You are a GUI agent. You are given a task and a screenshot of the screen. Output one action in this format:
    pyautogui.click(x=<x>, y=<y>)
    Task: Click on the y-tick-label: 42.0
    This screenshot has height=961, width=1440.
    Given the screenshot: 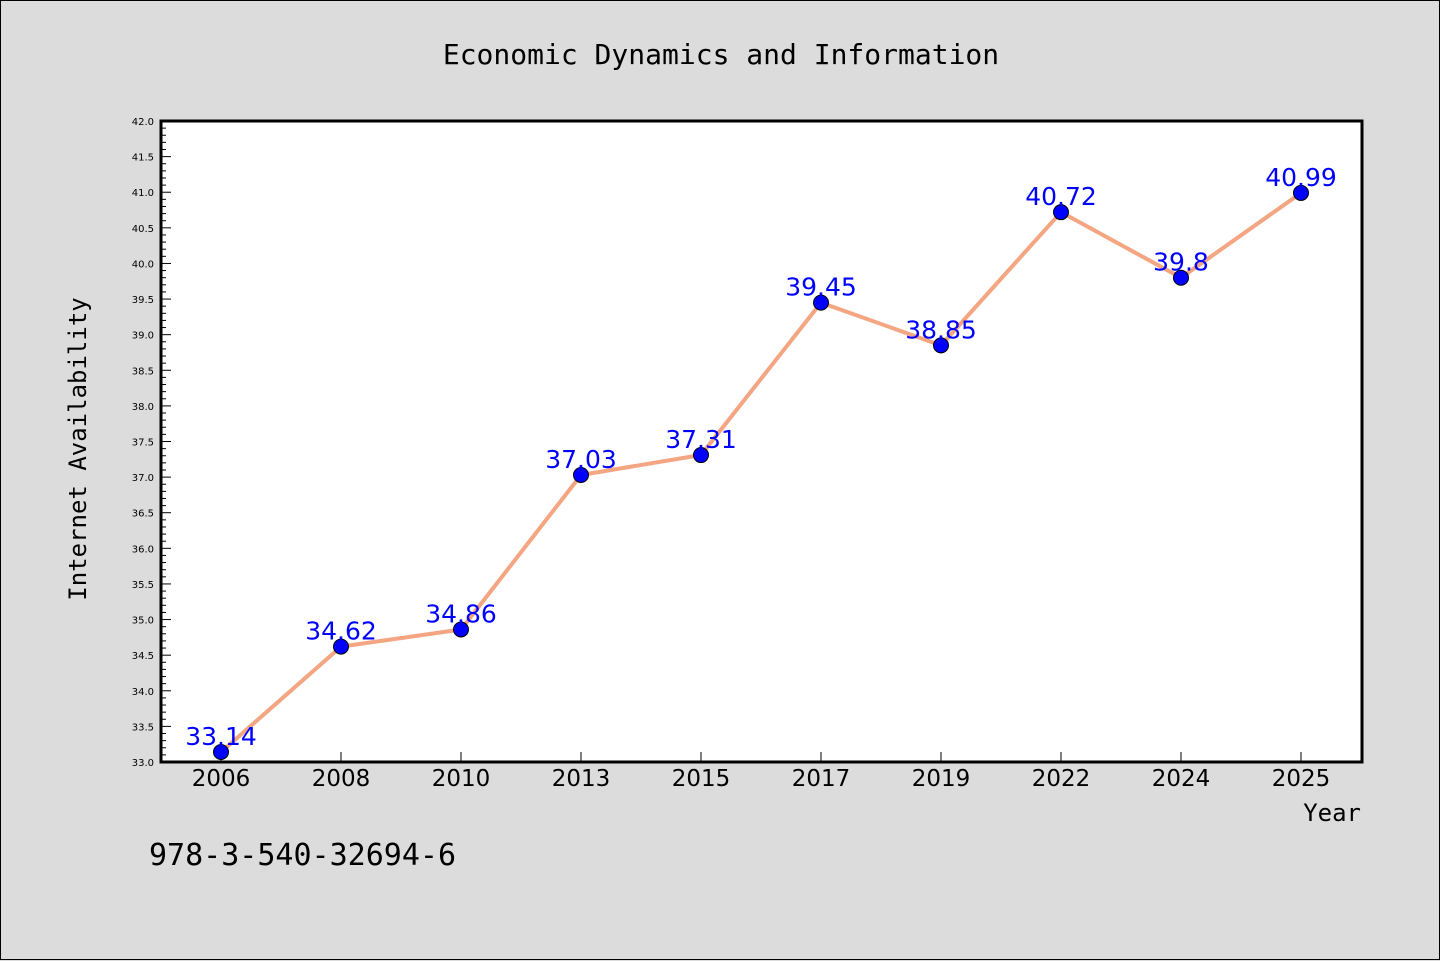 What is the action you would take?
    pyautogui.click(x=143, y=122)
    